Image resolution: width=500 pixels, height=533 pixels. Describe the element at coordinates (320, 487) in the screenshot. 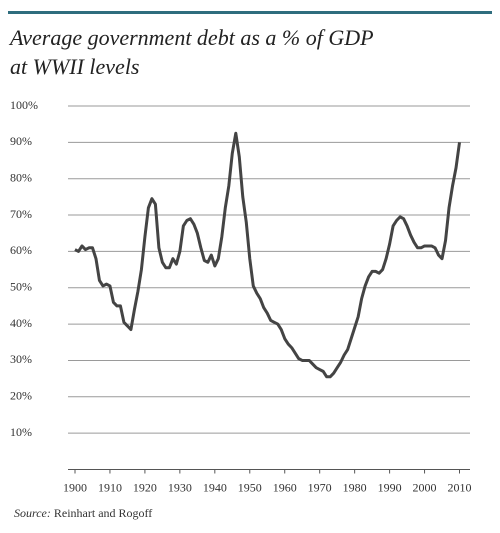

I see `x-tick-label: 1970` at that location.